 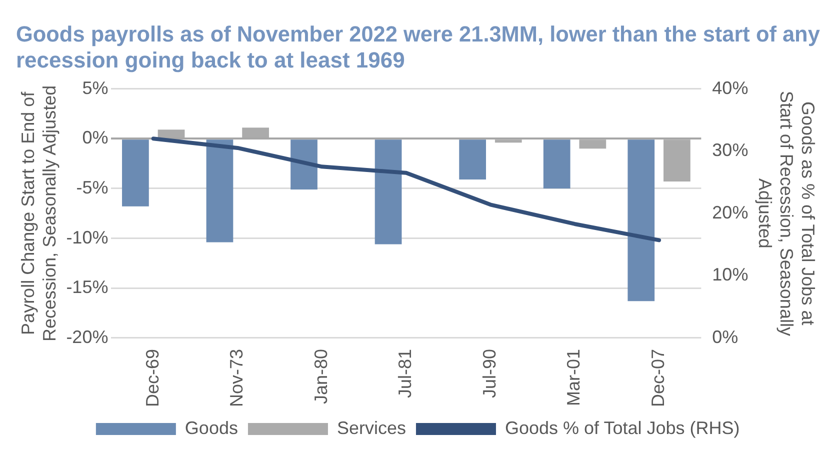 I want to click on x-tick-label: Mar-01, so click(x=574, y=377).